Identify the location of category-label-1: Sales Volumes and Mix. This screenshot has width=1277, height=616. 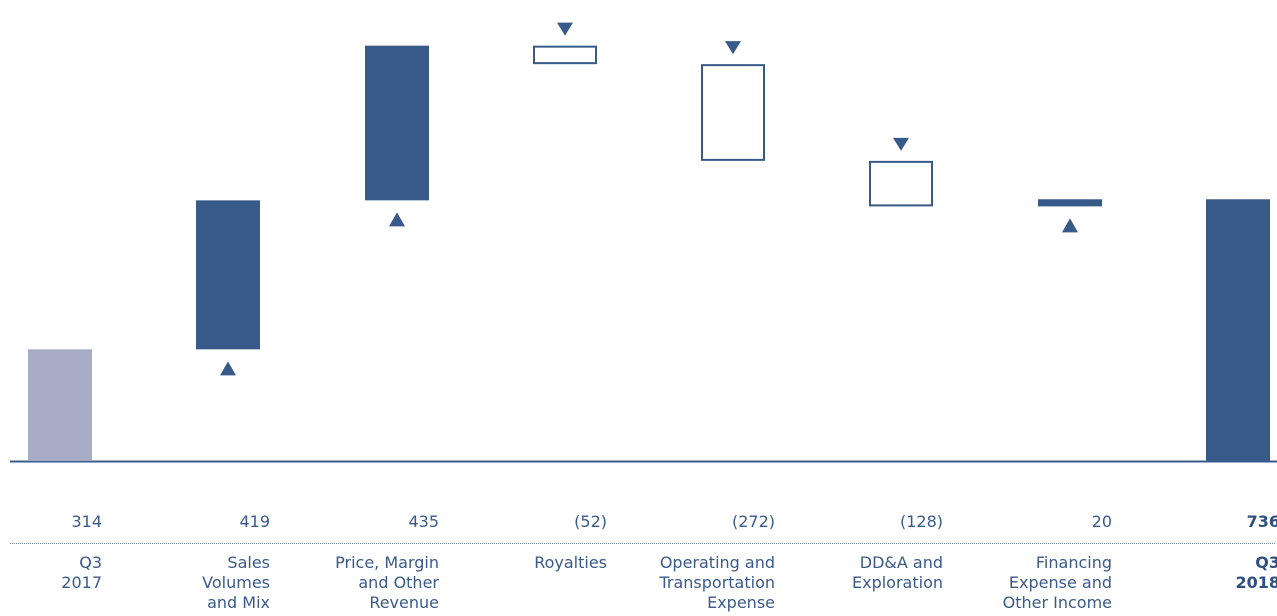
(236, 582).